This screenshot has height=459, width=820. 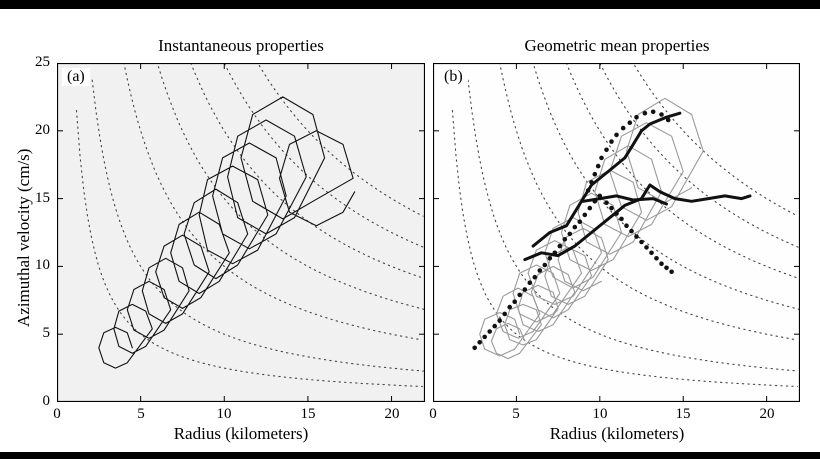 I want to click on y-tick-label-25: 25, so click(x=42, y=62).